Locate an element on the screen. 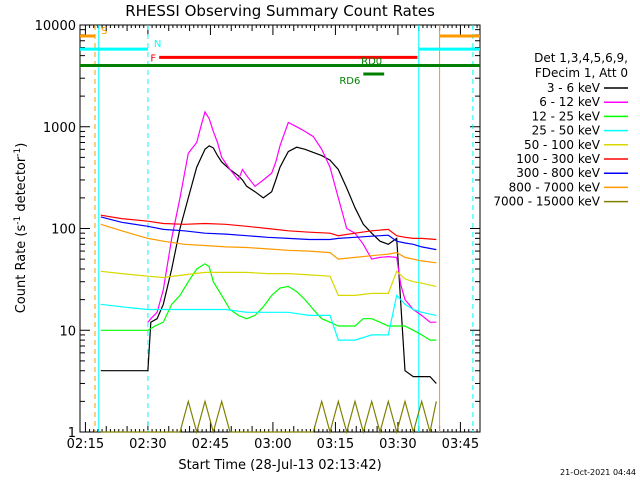 The height and width of the screenshot is (480, 640). legend-label: 100 - 300 keV is located at coordinates (558, 159).